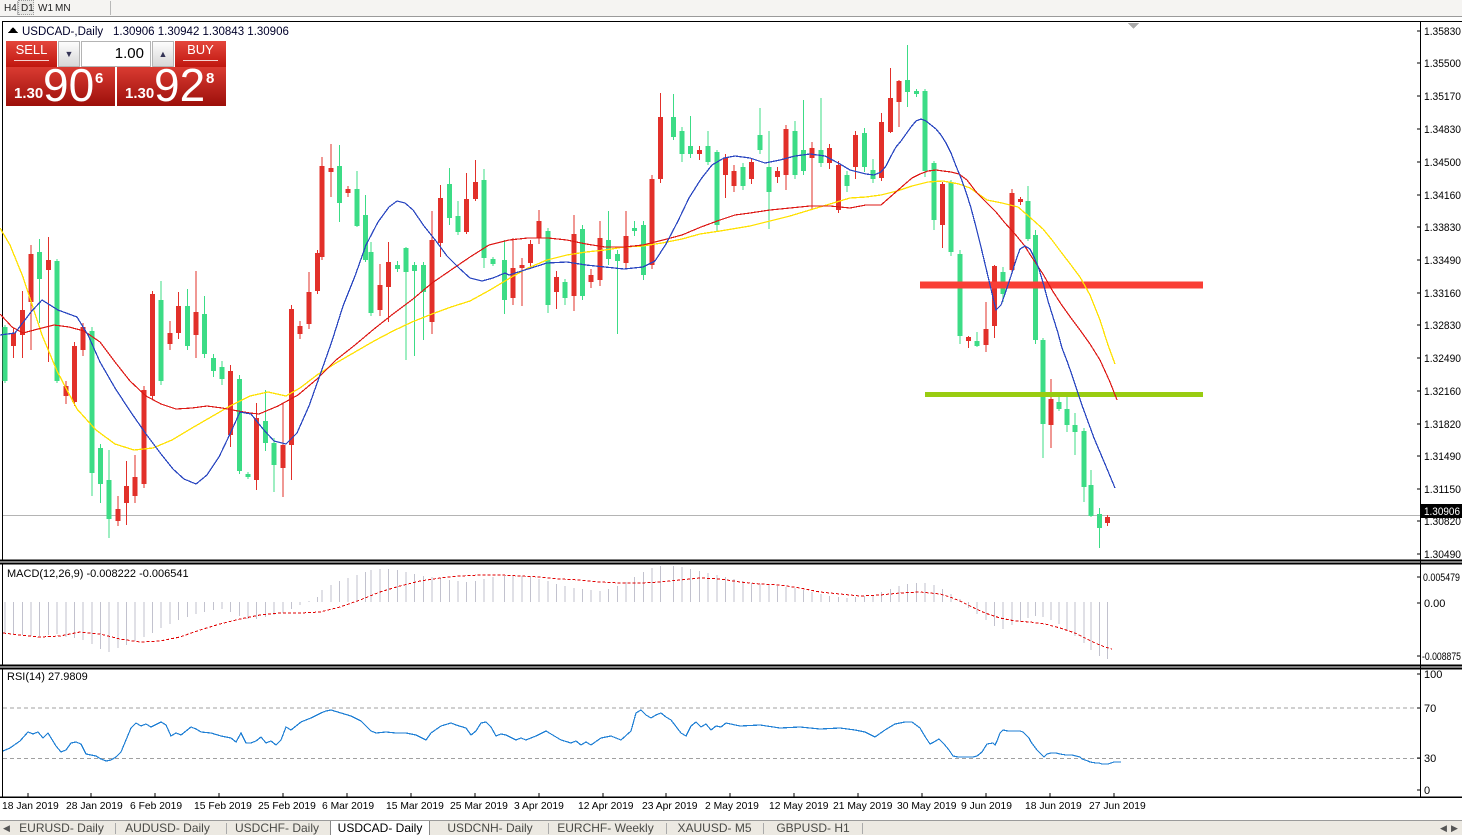  Describe the element at coordinates (1442, 32) in the screenshot. I see `svg-text: 1.35830` at that location.